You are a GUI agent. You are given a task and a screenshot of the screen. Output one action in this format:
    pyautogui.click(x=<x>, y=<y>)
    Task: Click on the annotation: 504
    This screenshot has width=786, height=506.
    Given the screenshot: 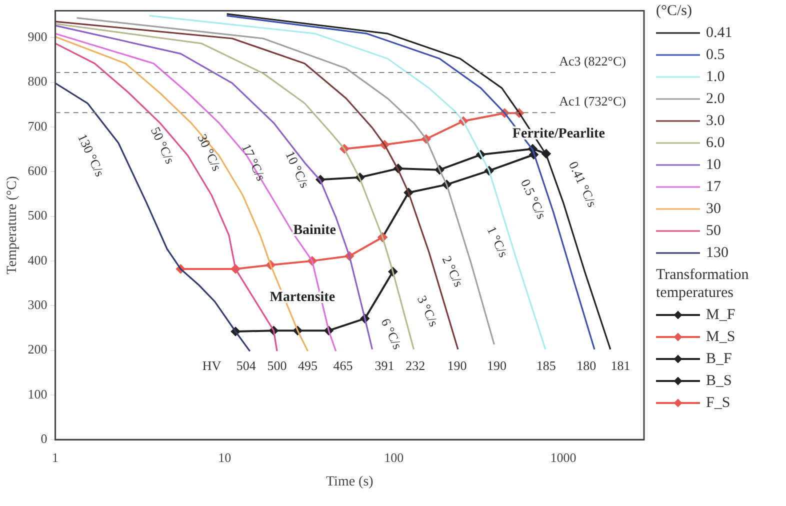 What is the action you would take?
    pyautogui.click(x=246, y=365)
    